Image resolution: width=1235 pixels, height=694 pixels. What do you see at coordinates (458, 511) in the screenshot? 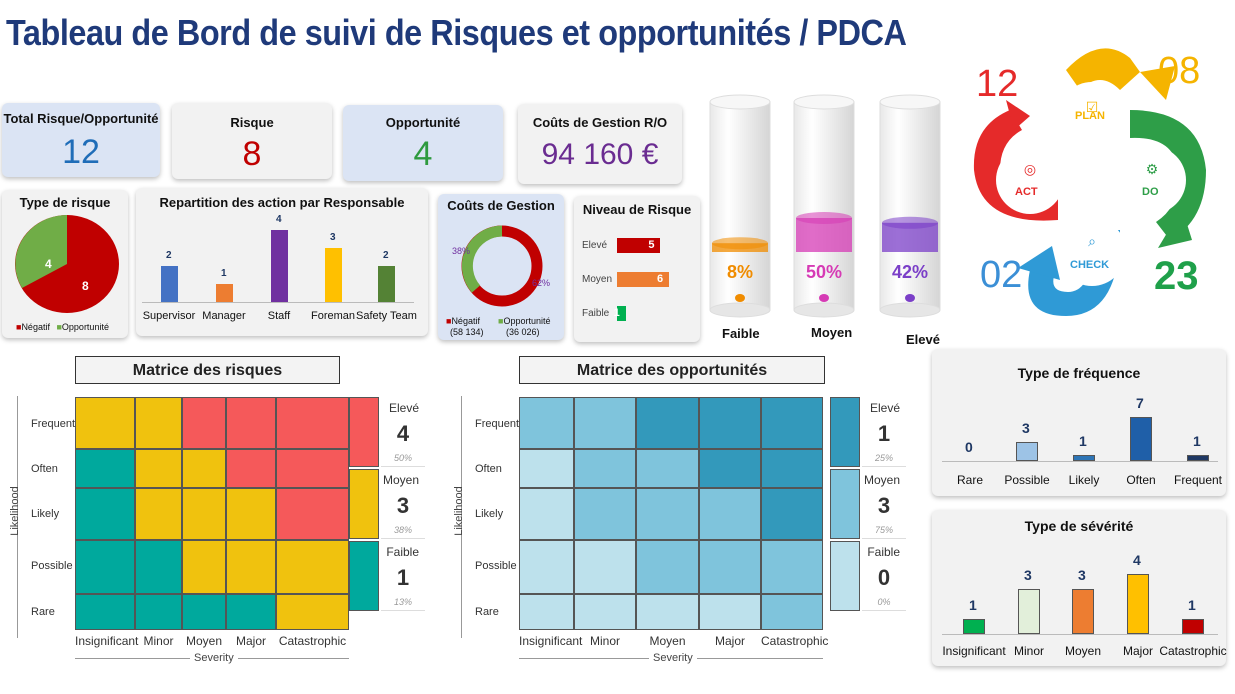
I see `matrix-ylabel: Likelihood` at bounding box center [458, 511].